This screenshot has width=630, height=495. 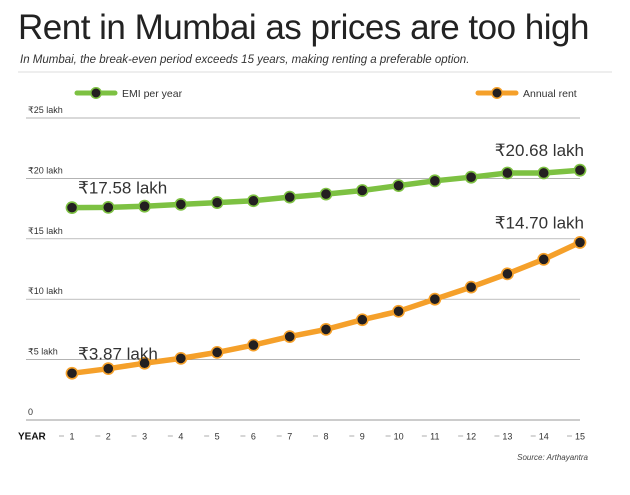 I want to click on source-note: Source: Arthayantra, so click(x=552, y=457).